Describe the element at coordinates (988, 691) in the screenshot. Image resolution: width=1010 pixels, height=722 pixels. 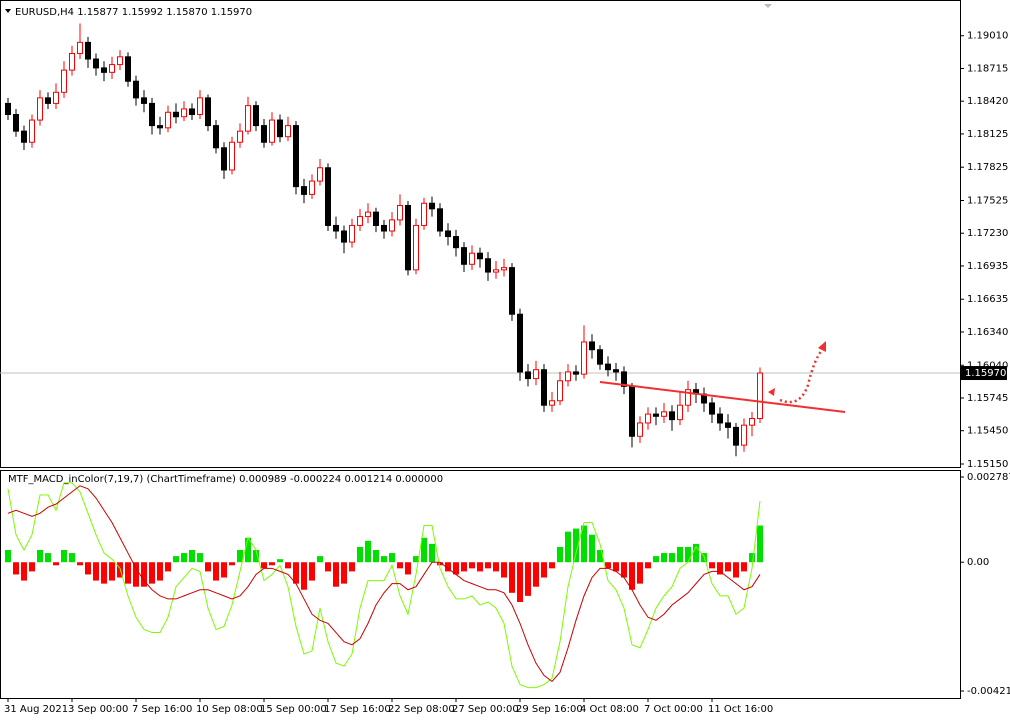
I see `y-tick-label: -0.004211` at that location.